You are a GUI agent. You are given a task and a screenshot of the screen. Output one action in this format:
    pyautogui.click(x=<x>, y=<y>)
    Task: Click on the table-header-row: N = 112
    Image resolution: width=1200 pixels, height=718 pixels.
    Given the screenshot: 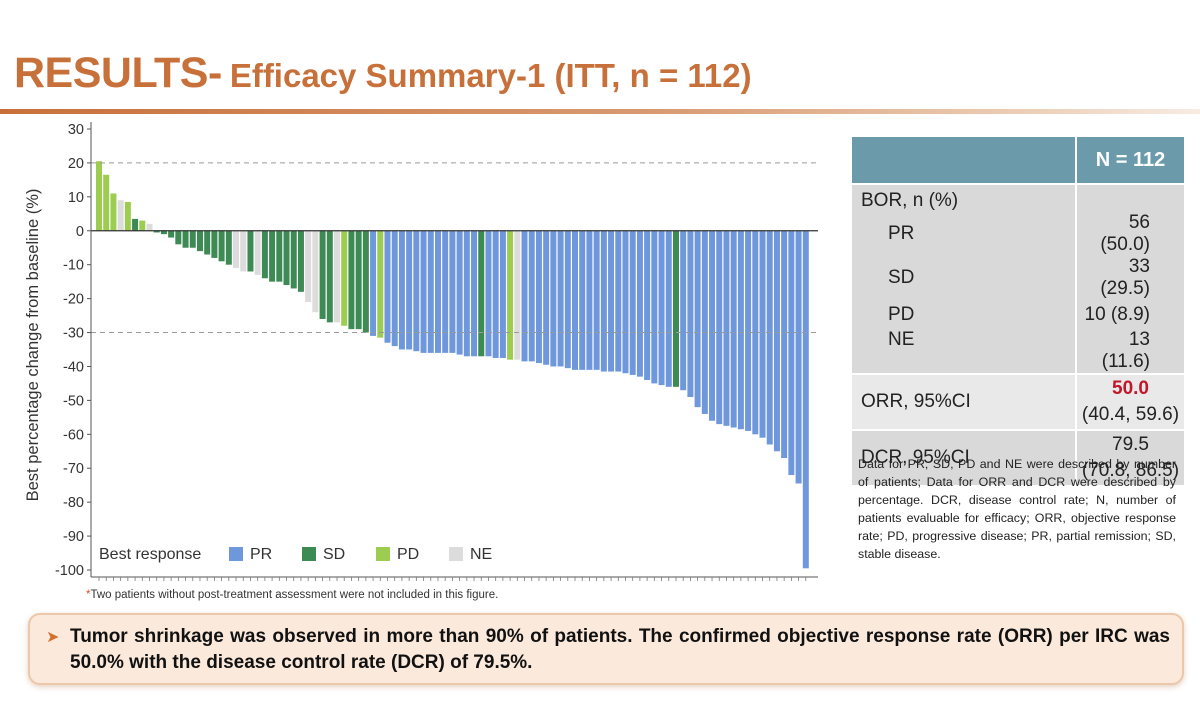 What is the action you would take?
    pyautogui.click(x=1018, y=160)
    